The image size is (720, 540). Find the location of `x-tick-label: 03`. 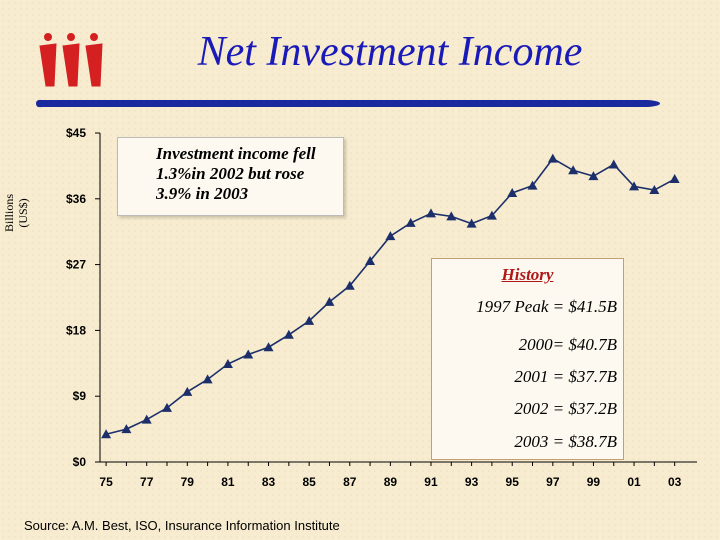

x-tick-label: 03 is located at coordinates (675, 482).